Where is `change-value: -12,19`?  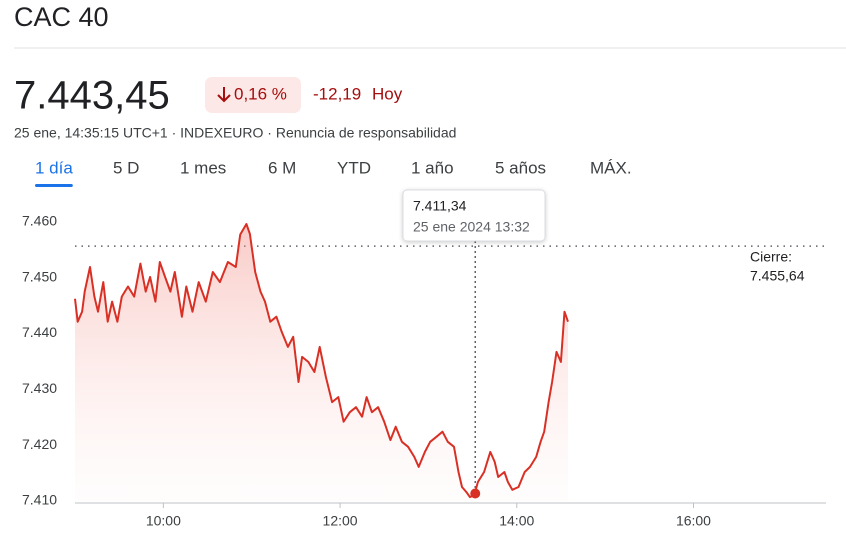 change-value: -12,19 is located at coordinates (337, 93).